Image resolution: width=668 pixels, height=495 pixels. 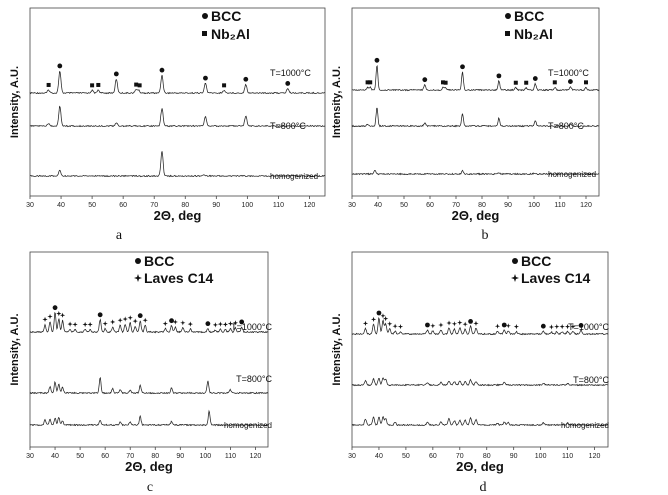 What do you see at coordinates (475, 172) in the screenshot?
I see `trace-homogenized` at bounding box center [475, 172].